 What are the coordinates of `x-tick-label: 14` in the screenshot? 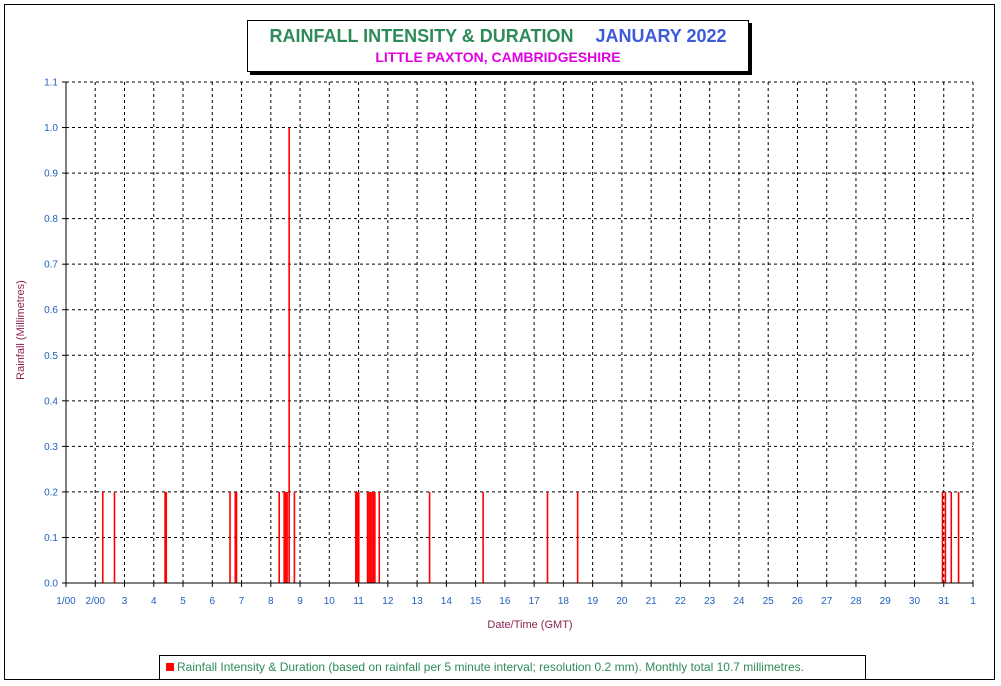 It's located at (447, 601).